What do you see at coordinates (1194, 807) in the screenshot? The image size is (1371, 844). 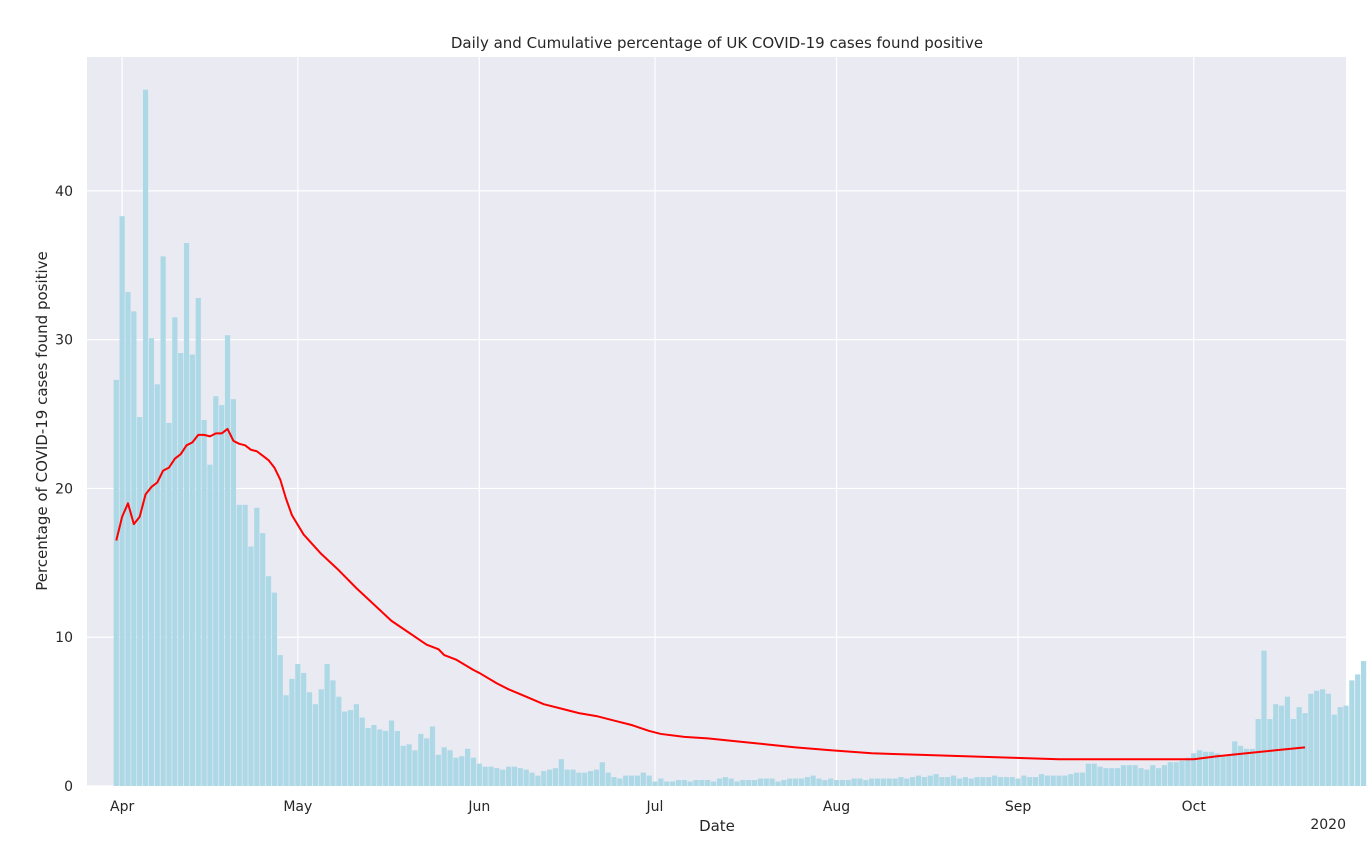 I see `x-tick-label: Oct` at bounding box center [1194, 807].